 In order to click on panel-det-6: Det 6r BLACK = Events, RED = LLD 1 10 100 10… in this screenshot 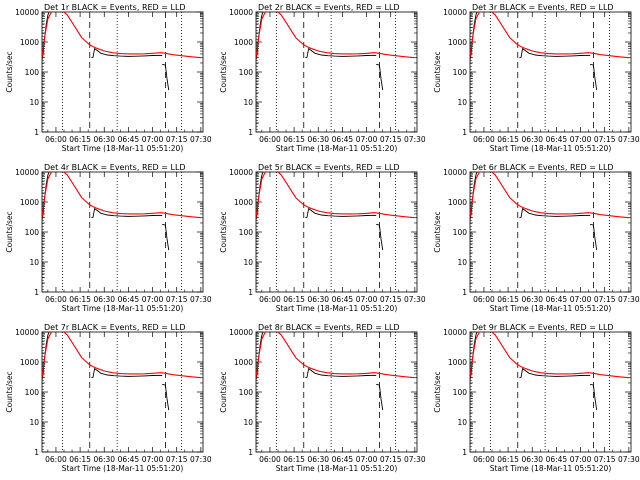, I will do `click(536, 238)`.